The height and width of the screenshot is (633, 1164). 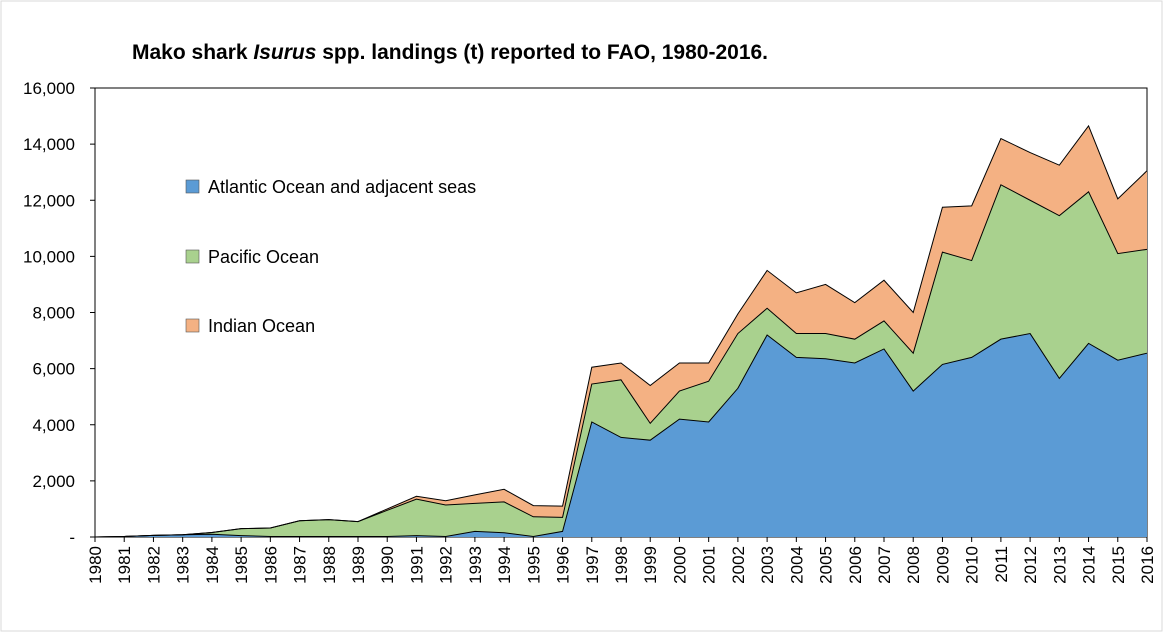 What do you see at coordinates (284, 52) in the screenshot?
I see `chart-title-part: Isurus` at bounding box center [284, 52].